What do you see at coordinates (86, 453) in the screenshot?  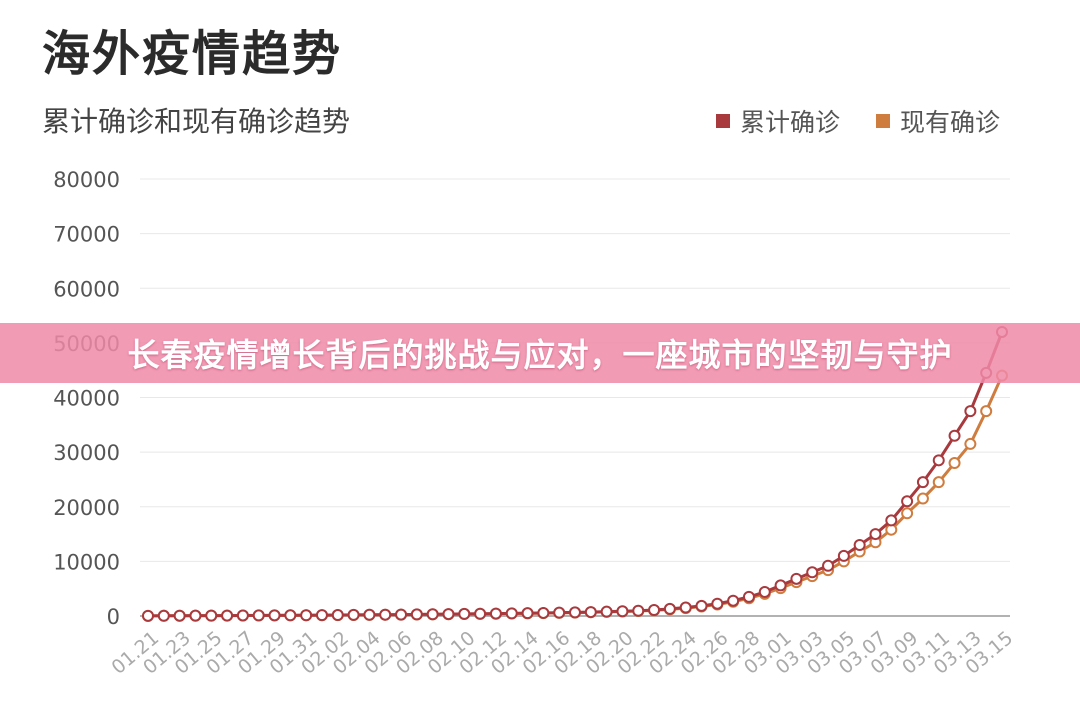 I see `y-tick-label: 30000` at bounding box center [86, 453].